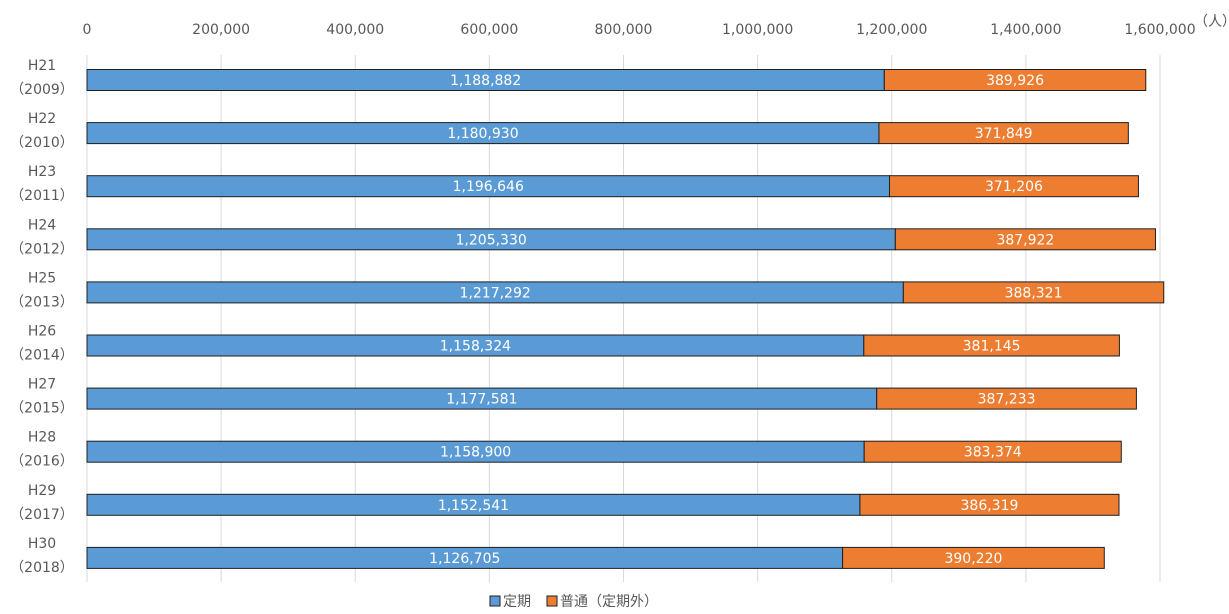 Image resolution: width=1229 pixels, height=614 pixels. I want to click on data-label: 1,217,292, so click(495, 293).